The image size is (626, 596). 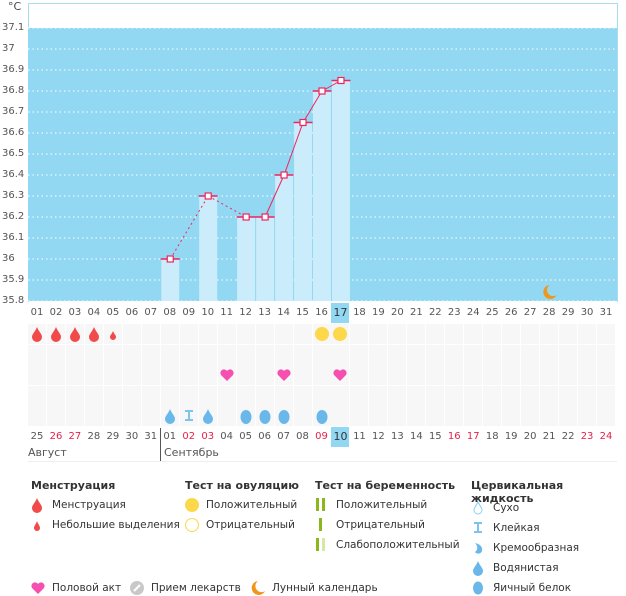 What do you see at coordinates (511, 312) in the screenshot?
I see `cycle-day: 26` at bounding box center [511, 312].